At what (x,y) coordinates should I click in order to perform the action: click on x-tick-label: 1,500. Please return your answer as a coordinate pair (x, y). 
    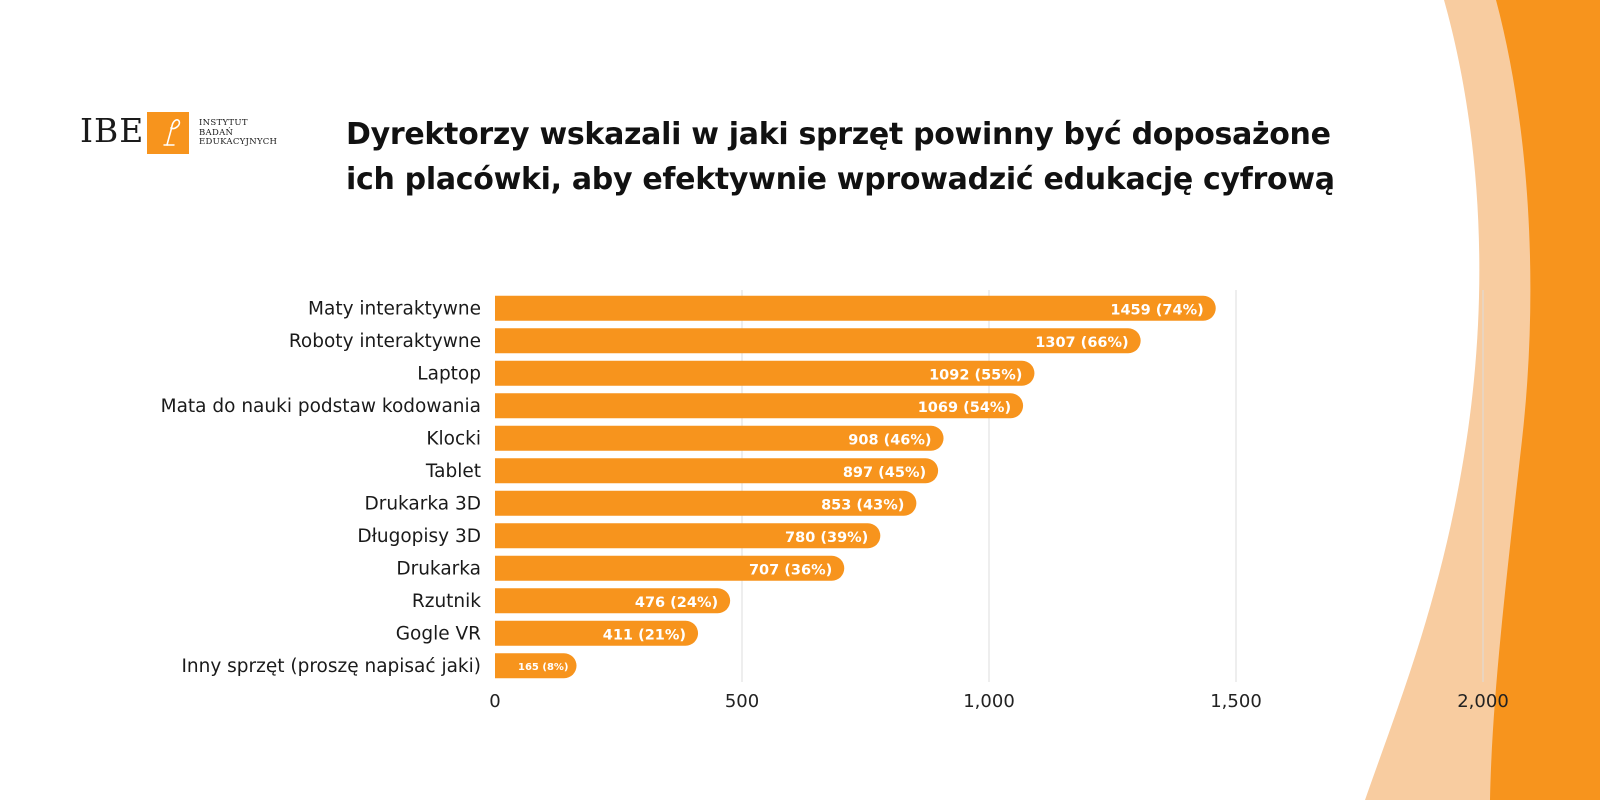
    Looking at the image, I should click on (1236, 701).